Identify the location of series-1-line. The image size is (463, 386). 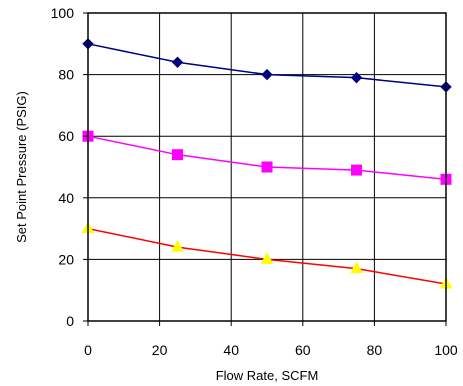
(267, 65).